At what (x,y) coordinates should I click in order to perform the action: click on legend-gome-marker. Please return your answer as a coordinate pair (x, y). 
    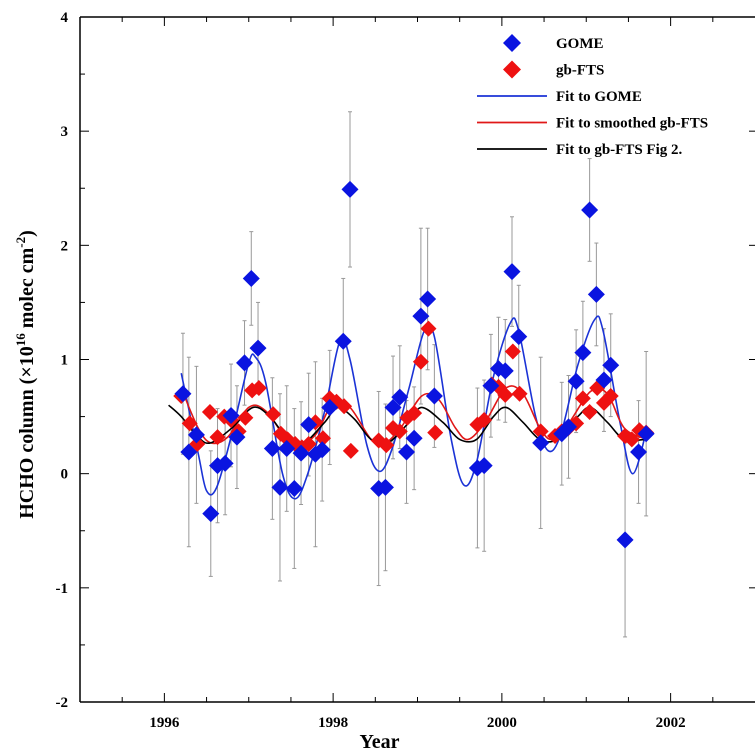
    Looking at the image, I should click on (512, 43).